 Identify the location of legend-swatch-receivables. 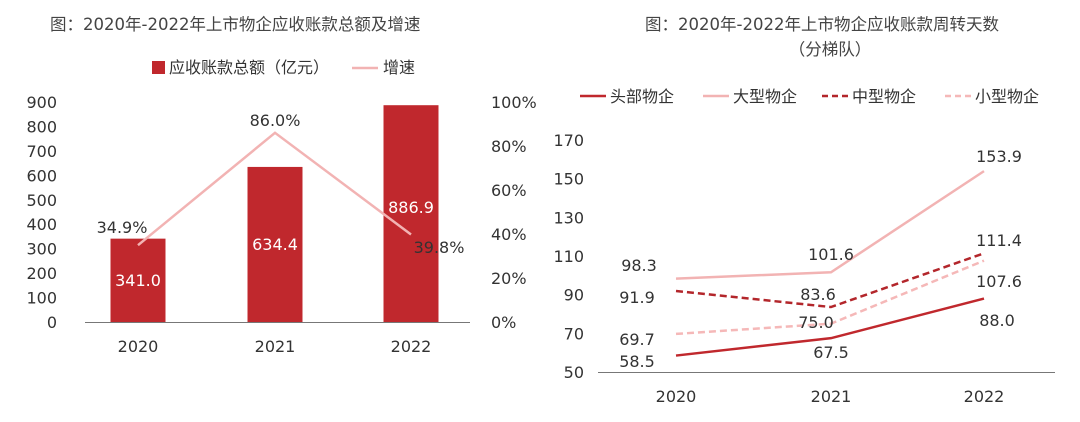
(158, 67).